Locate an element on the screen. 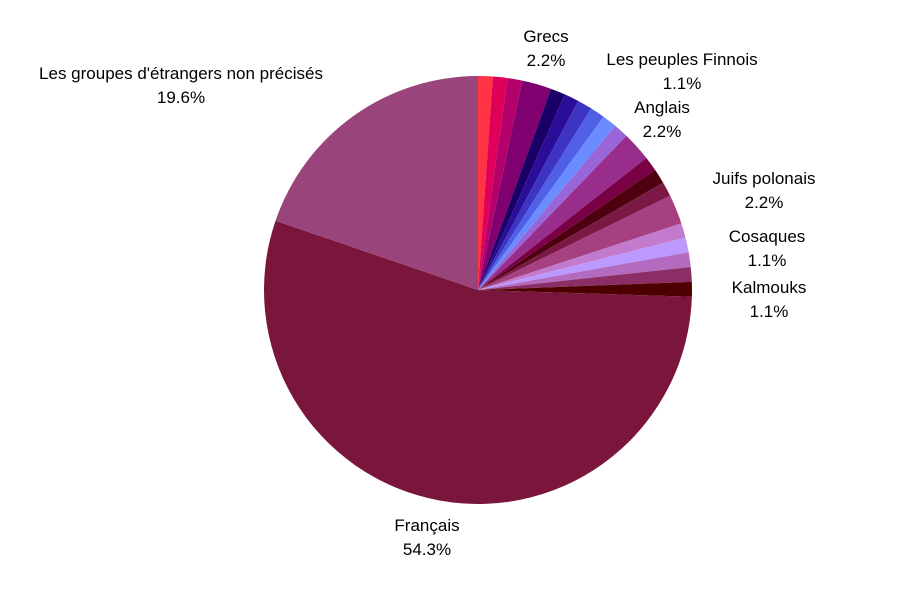 This screenshot has height=594, width=916. label-etrangers-pct: 19.6% is located at coordinates (181, 97).